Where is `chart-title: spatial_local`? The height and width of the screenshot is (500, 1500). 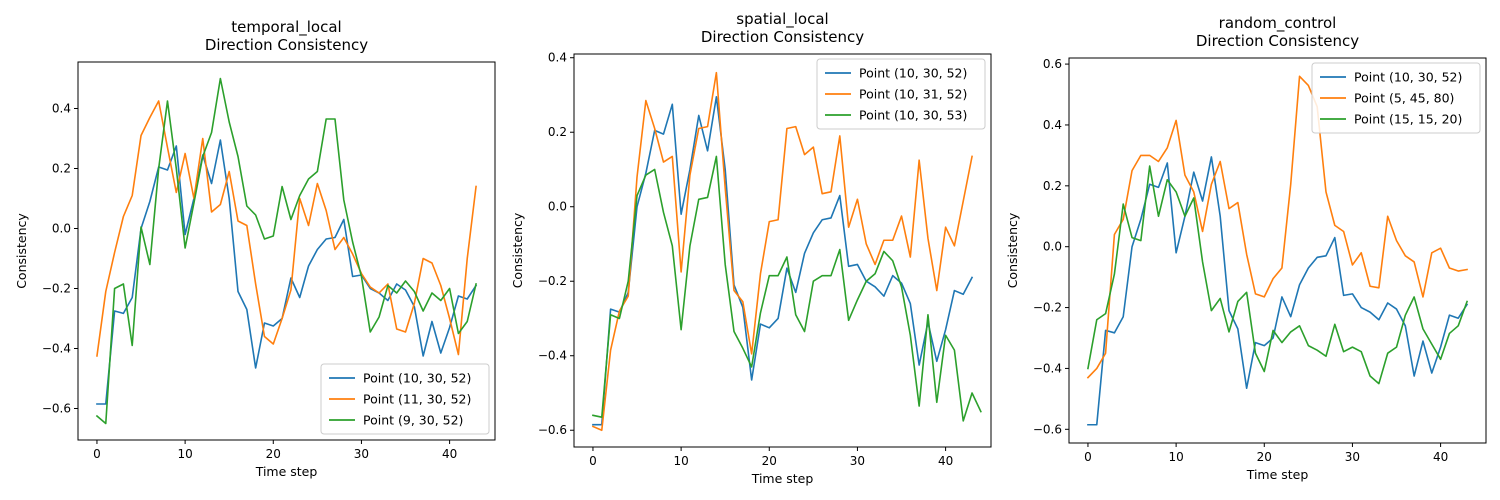
chart-title: spatial_local is located at coordinates (782, 19).